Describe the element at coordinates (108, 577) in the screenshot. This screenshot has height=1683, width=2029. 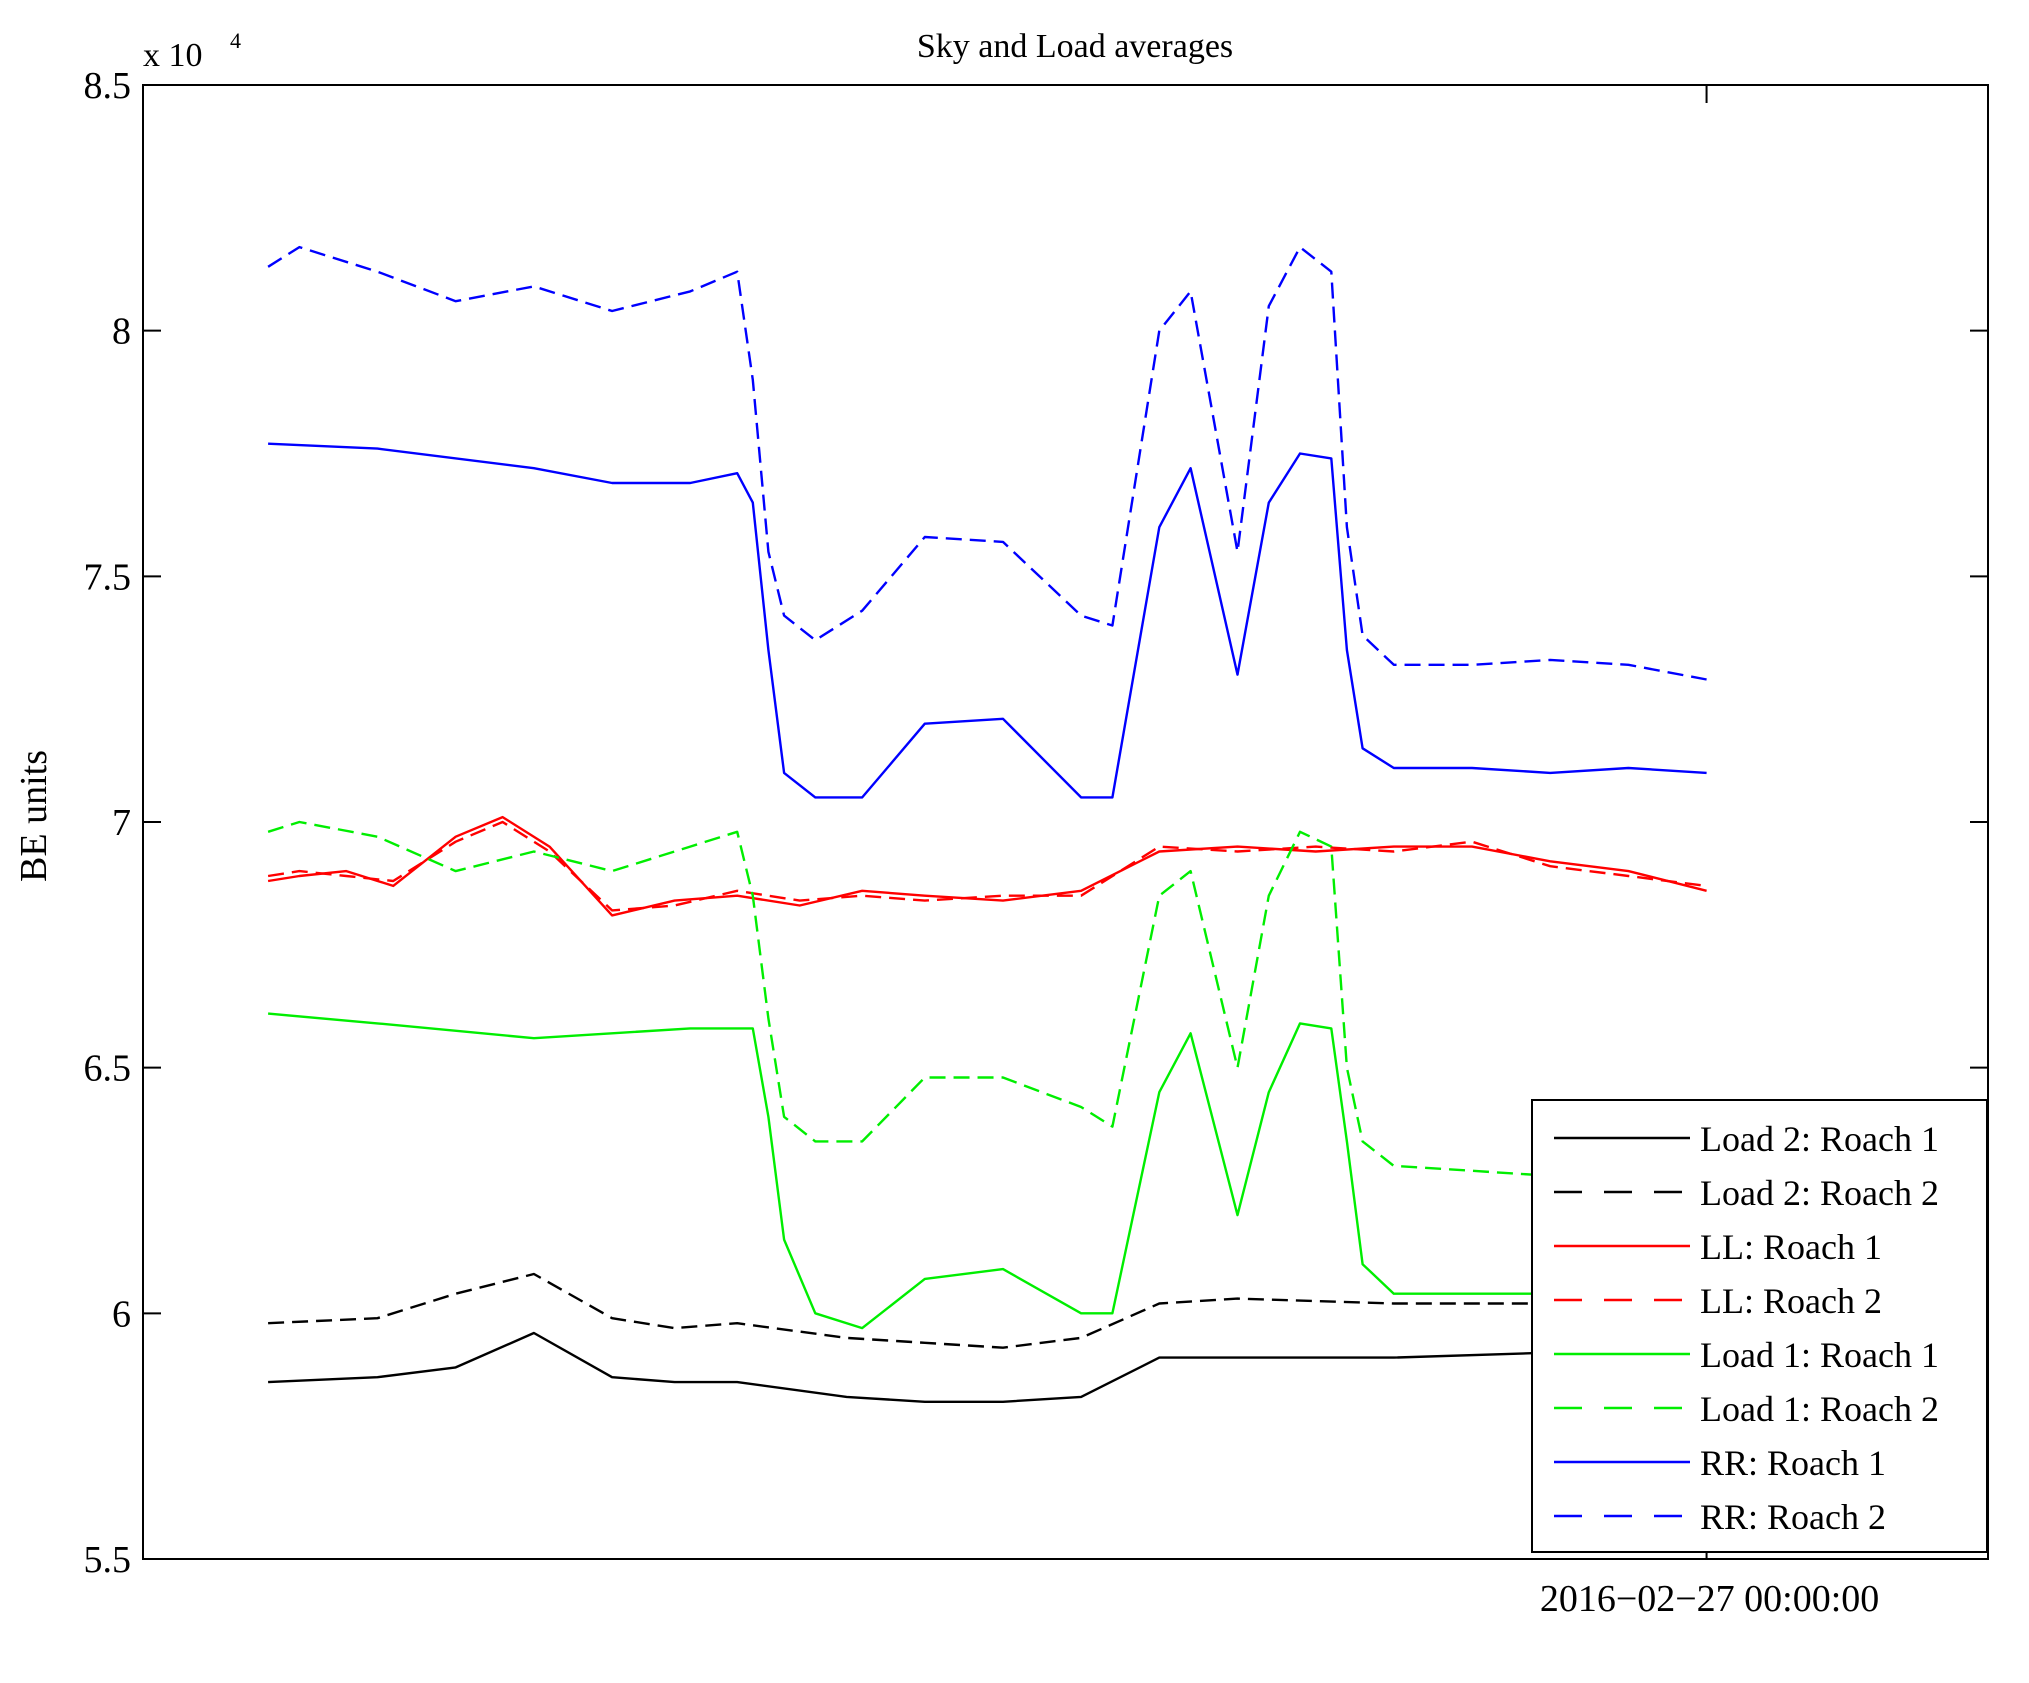
I see `y-tick-label: 7.5` at that location.